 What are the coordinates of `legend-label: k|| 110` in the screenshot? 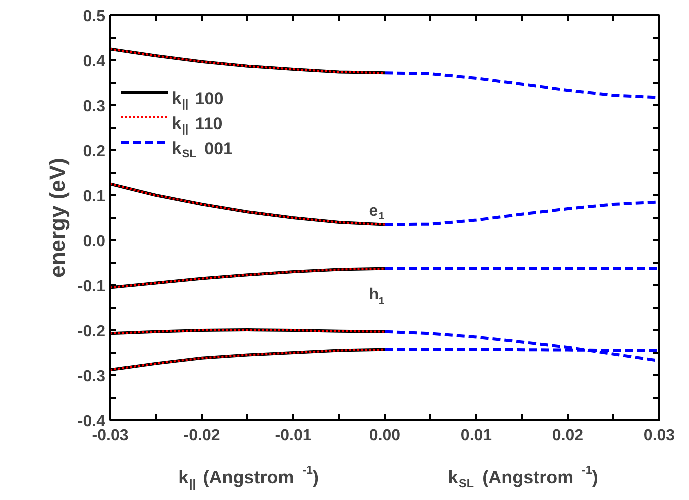 It's located at (197, 125).